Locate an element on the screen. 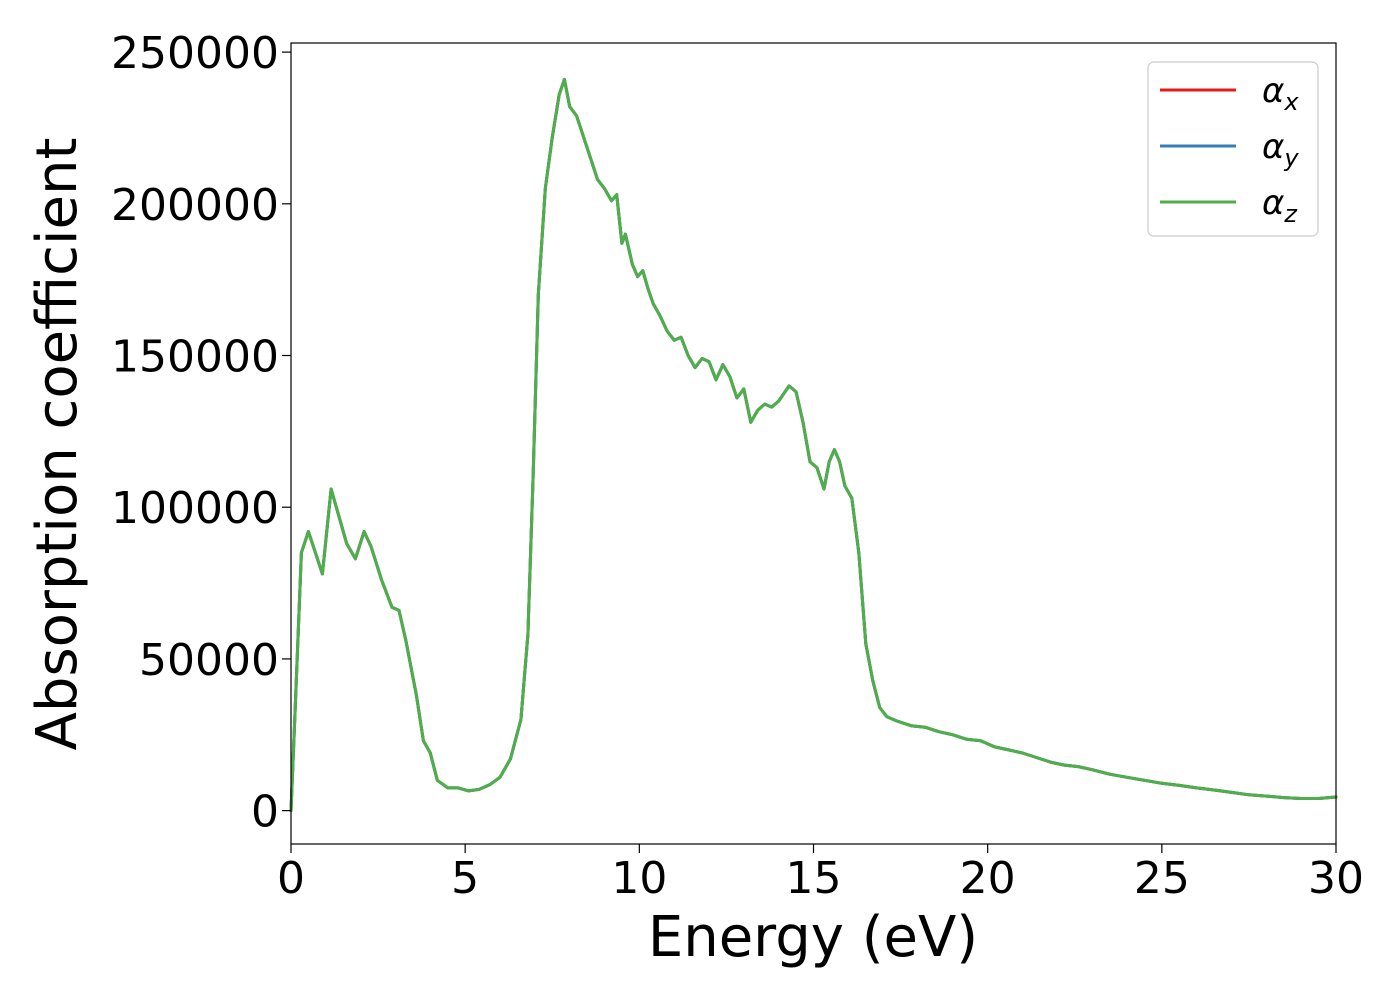 Image resolution: width=1400 pixels, height=1004 pixels. x-tick-label: 0 is located at coordinates (291, 878).